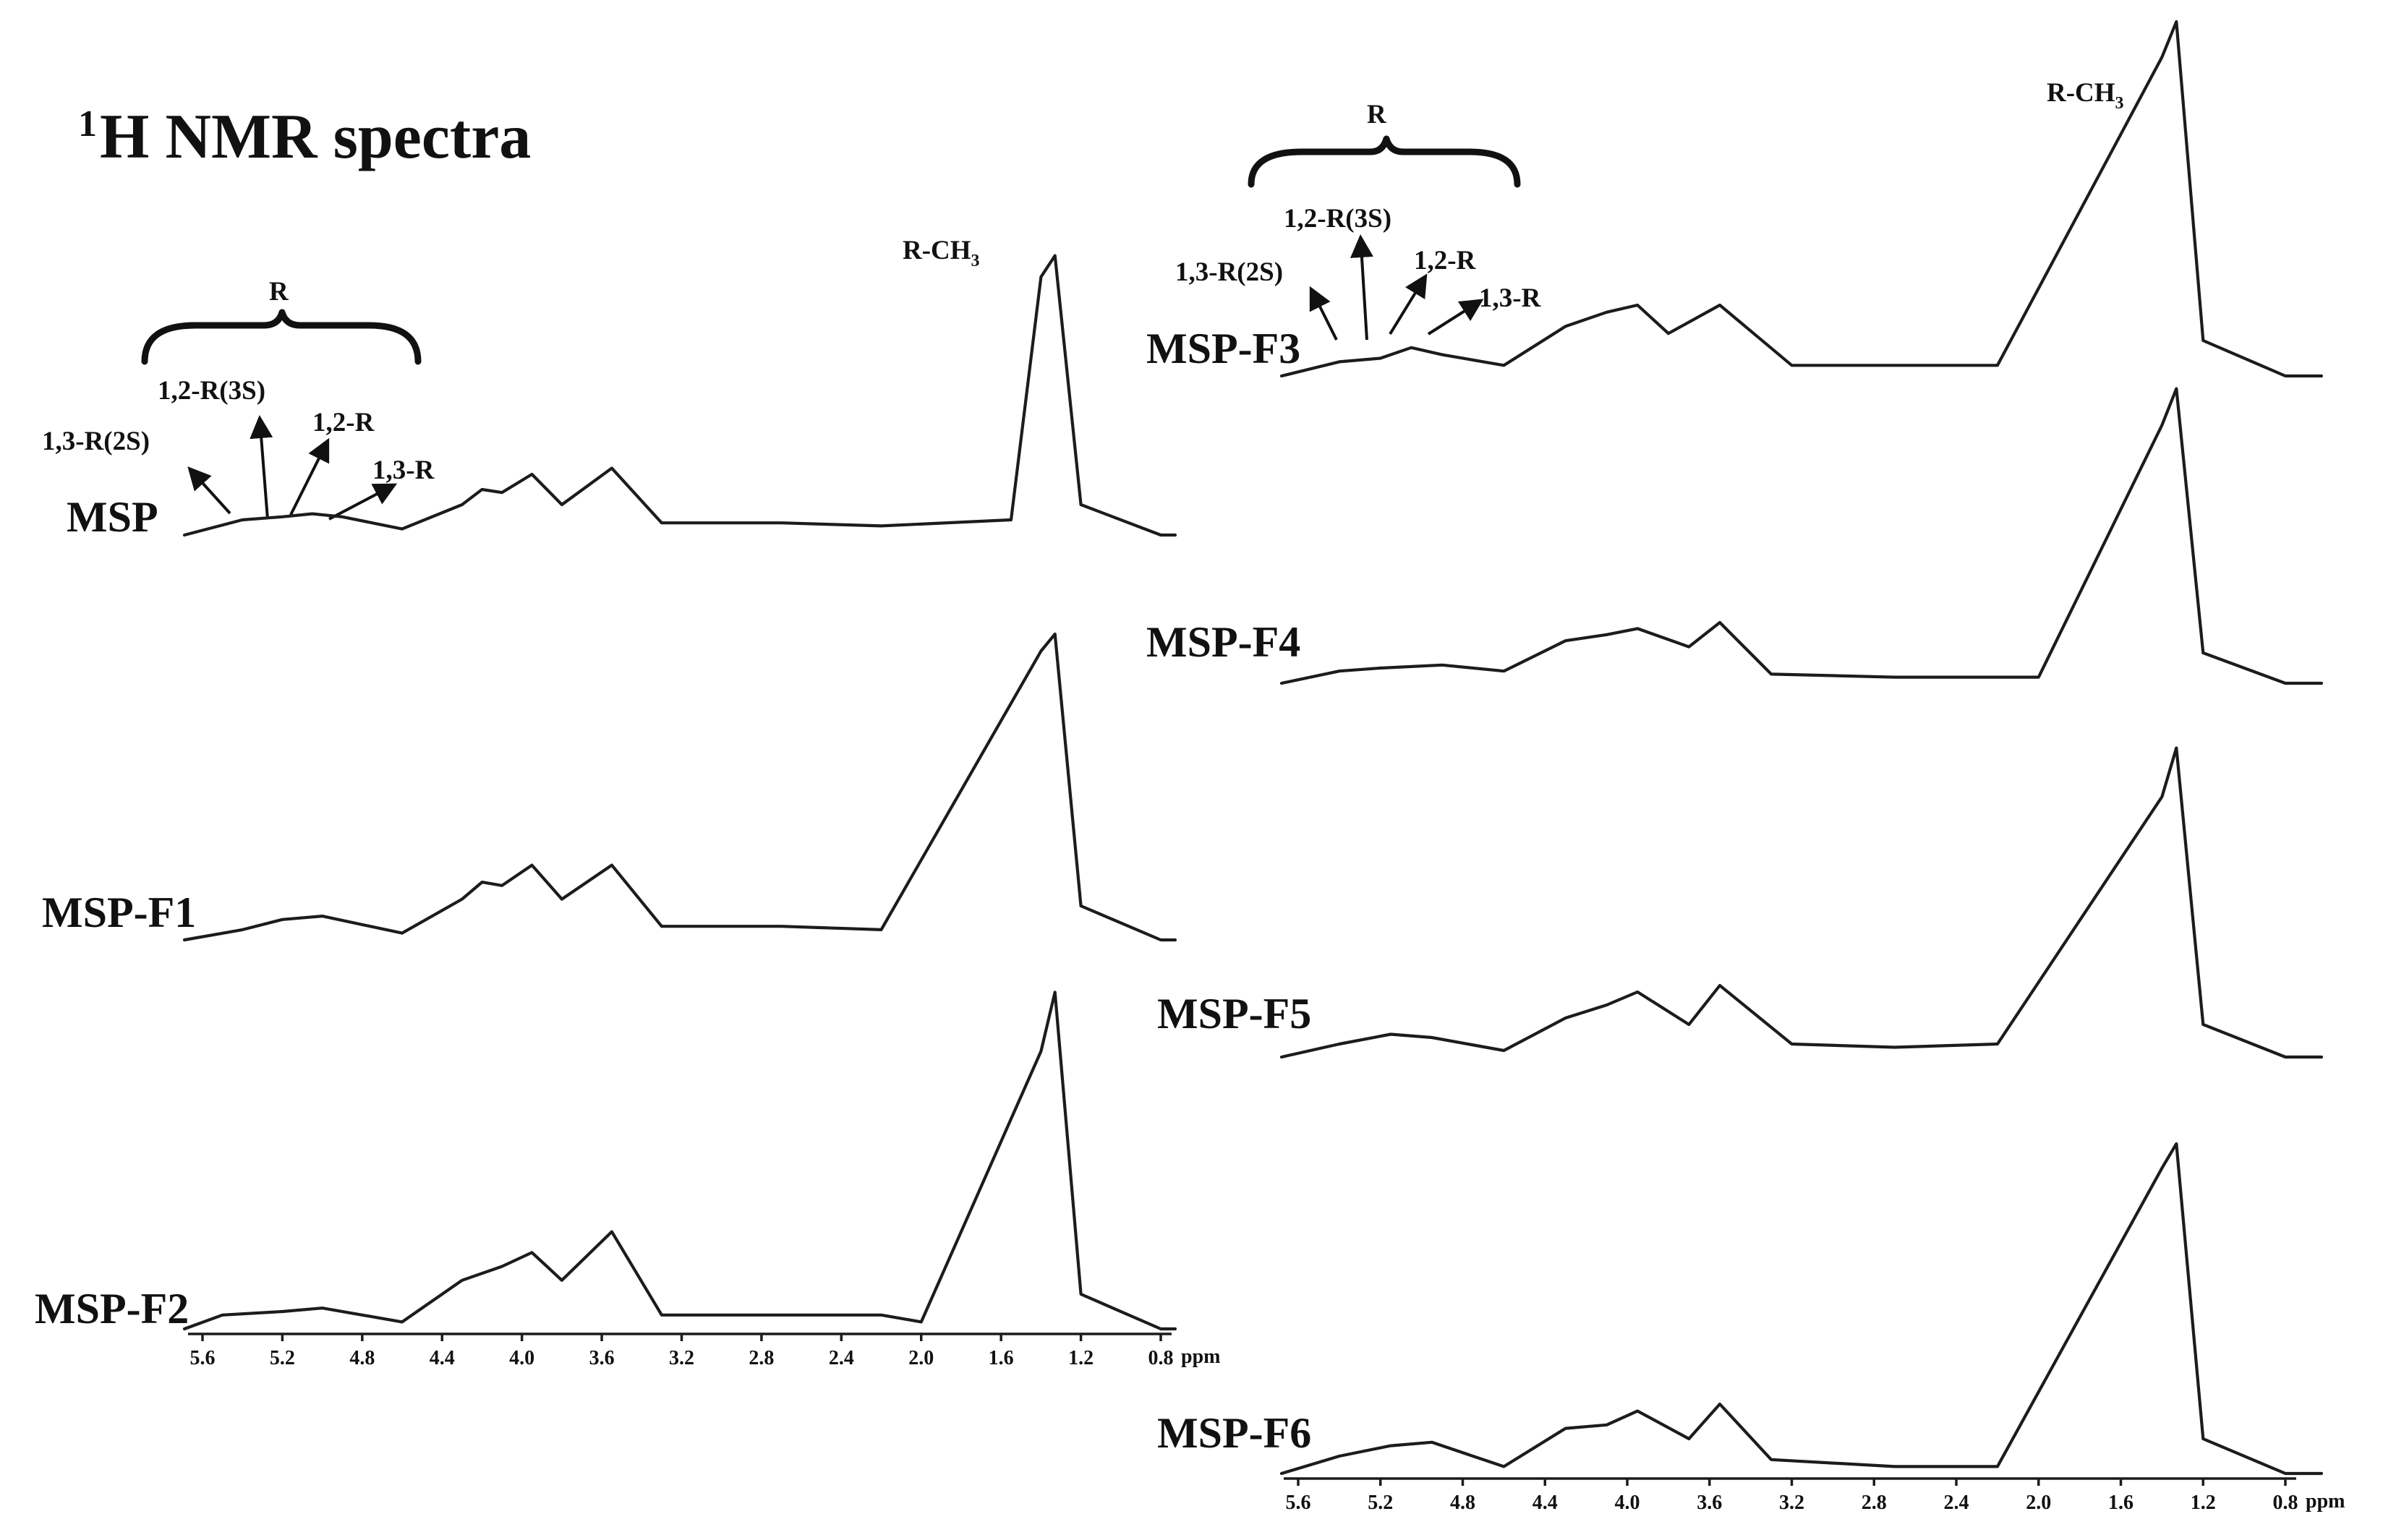 The height and width of the screenshot is (1540, 2383). What do you see at coordinates (279, 292) in the screenshot?
I see `region-label-left: R` at bounding box center [279, 292].